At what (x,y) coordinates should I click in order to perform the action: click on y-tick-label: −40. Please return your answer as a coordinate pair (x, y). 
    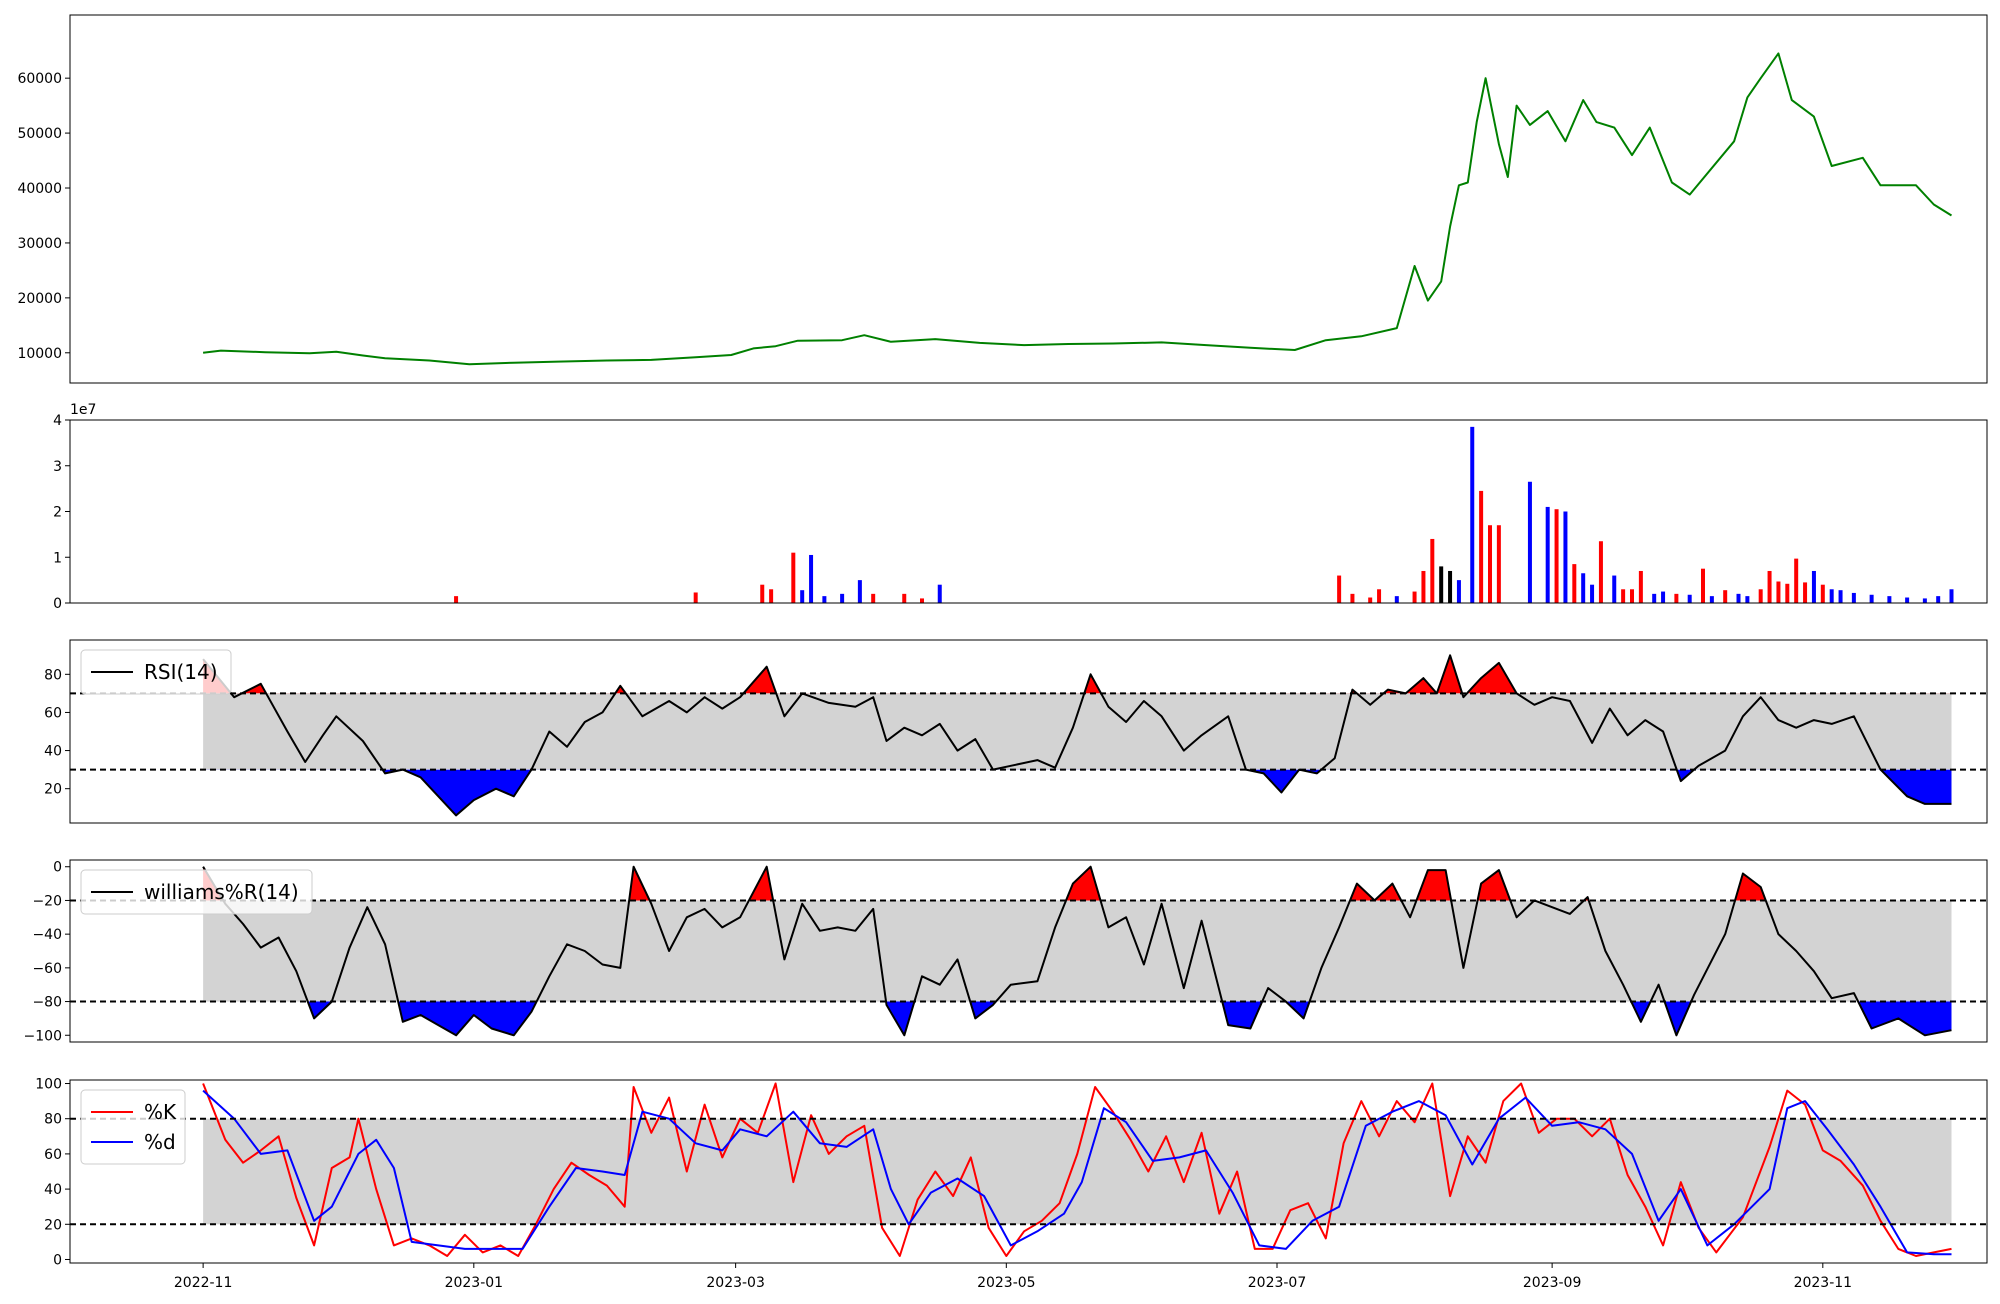
    Looking at the image, I should click on (47, 935).